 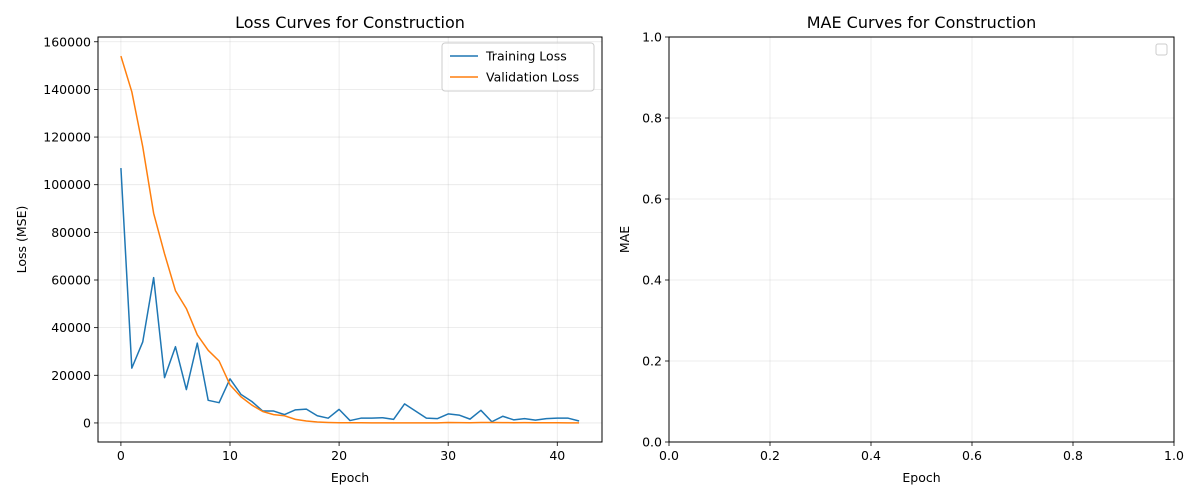 I want to click on y-tick-label: 60000, so click(x=71, y=280).